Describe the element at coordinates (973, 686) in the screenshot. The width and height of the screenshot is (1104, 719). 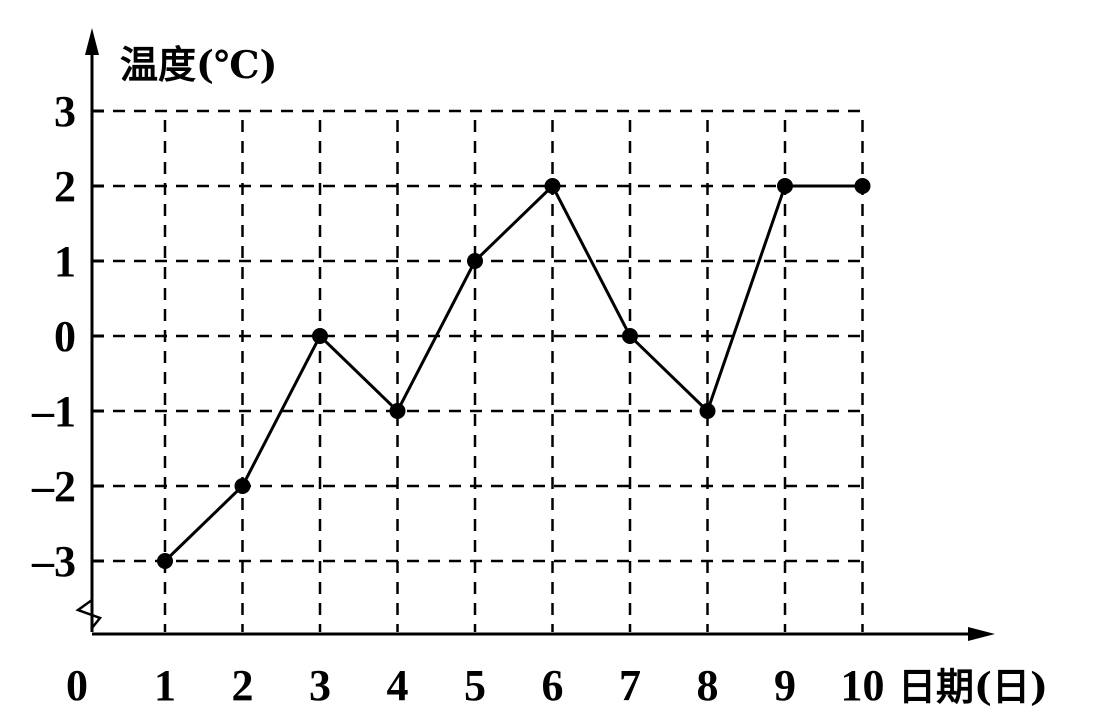
I see `x-axis-title: 日期(日)` at that location.